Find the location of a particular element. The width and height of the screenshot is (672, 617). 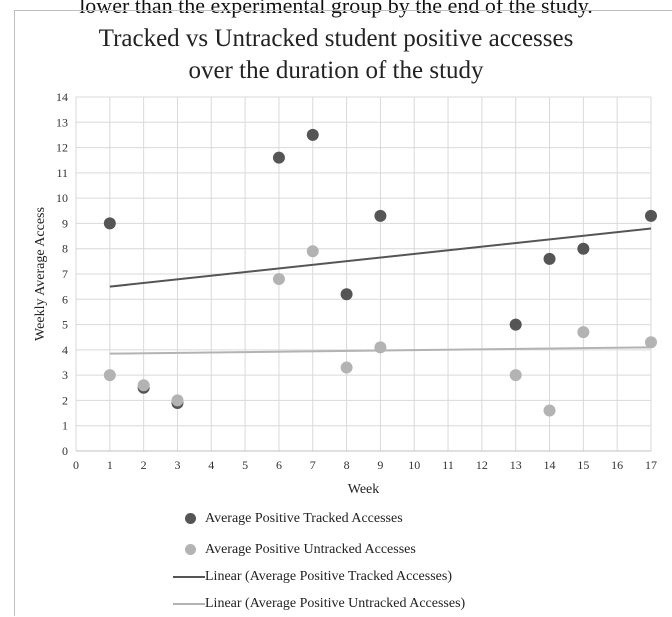

x-tick-label: 12 is located at coordinates (482, 465).